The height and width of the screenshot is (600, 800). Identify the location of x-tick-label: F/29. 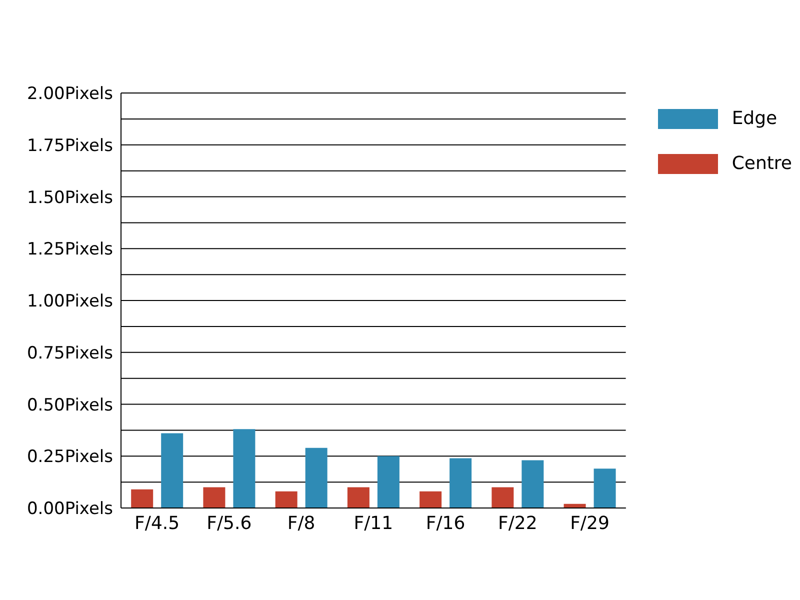
(590, 523).